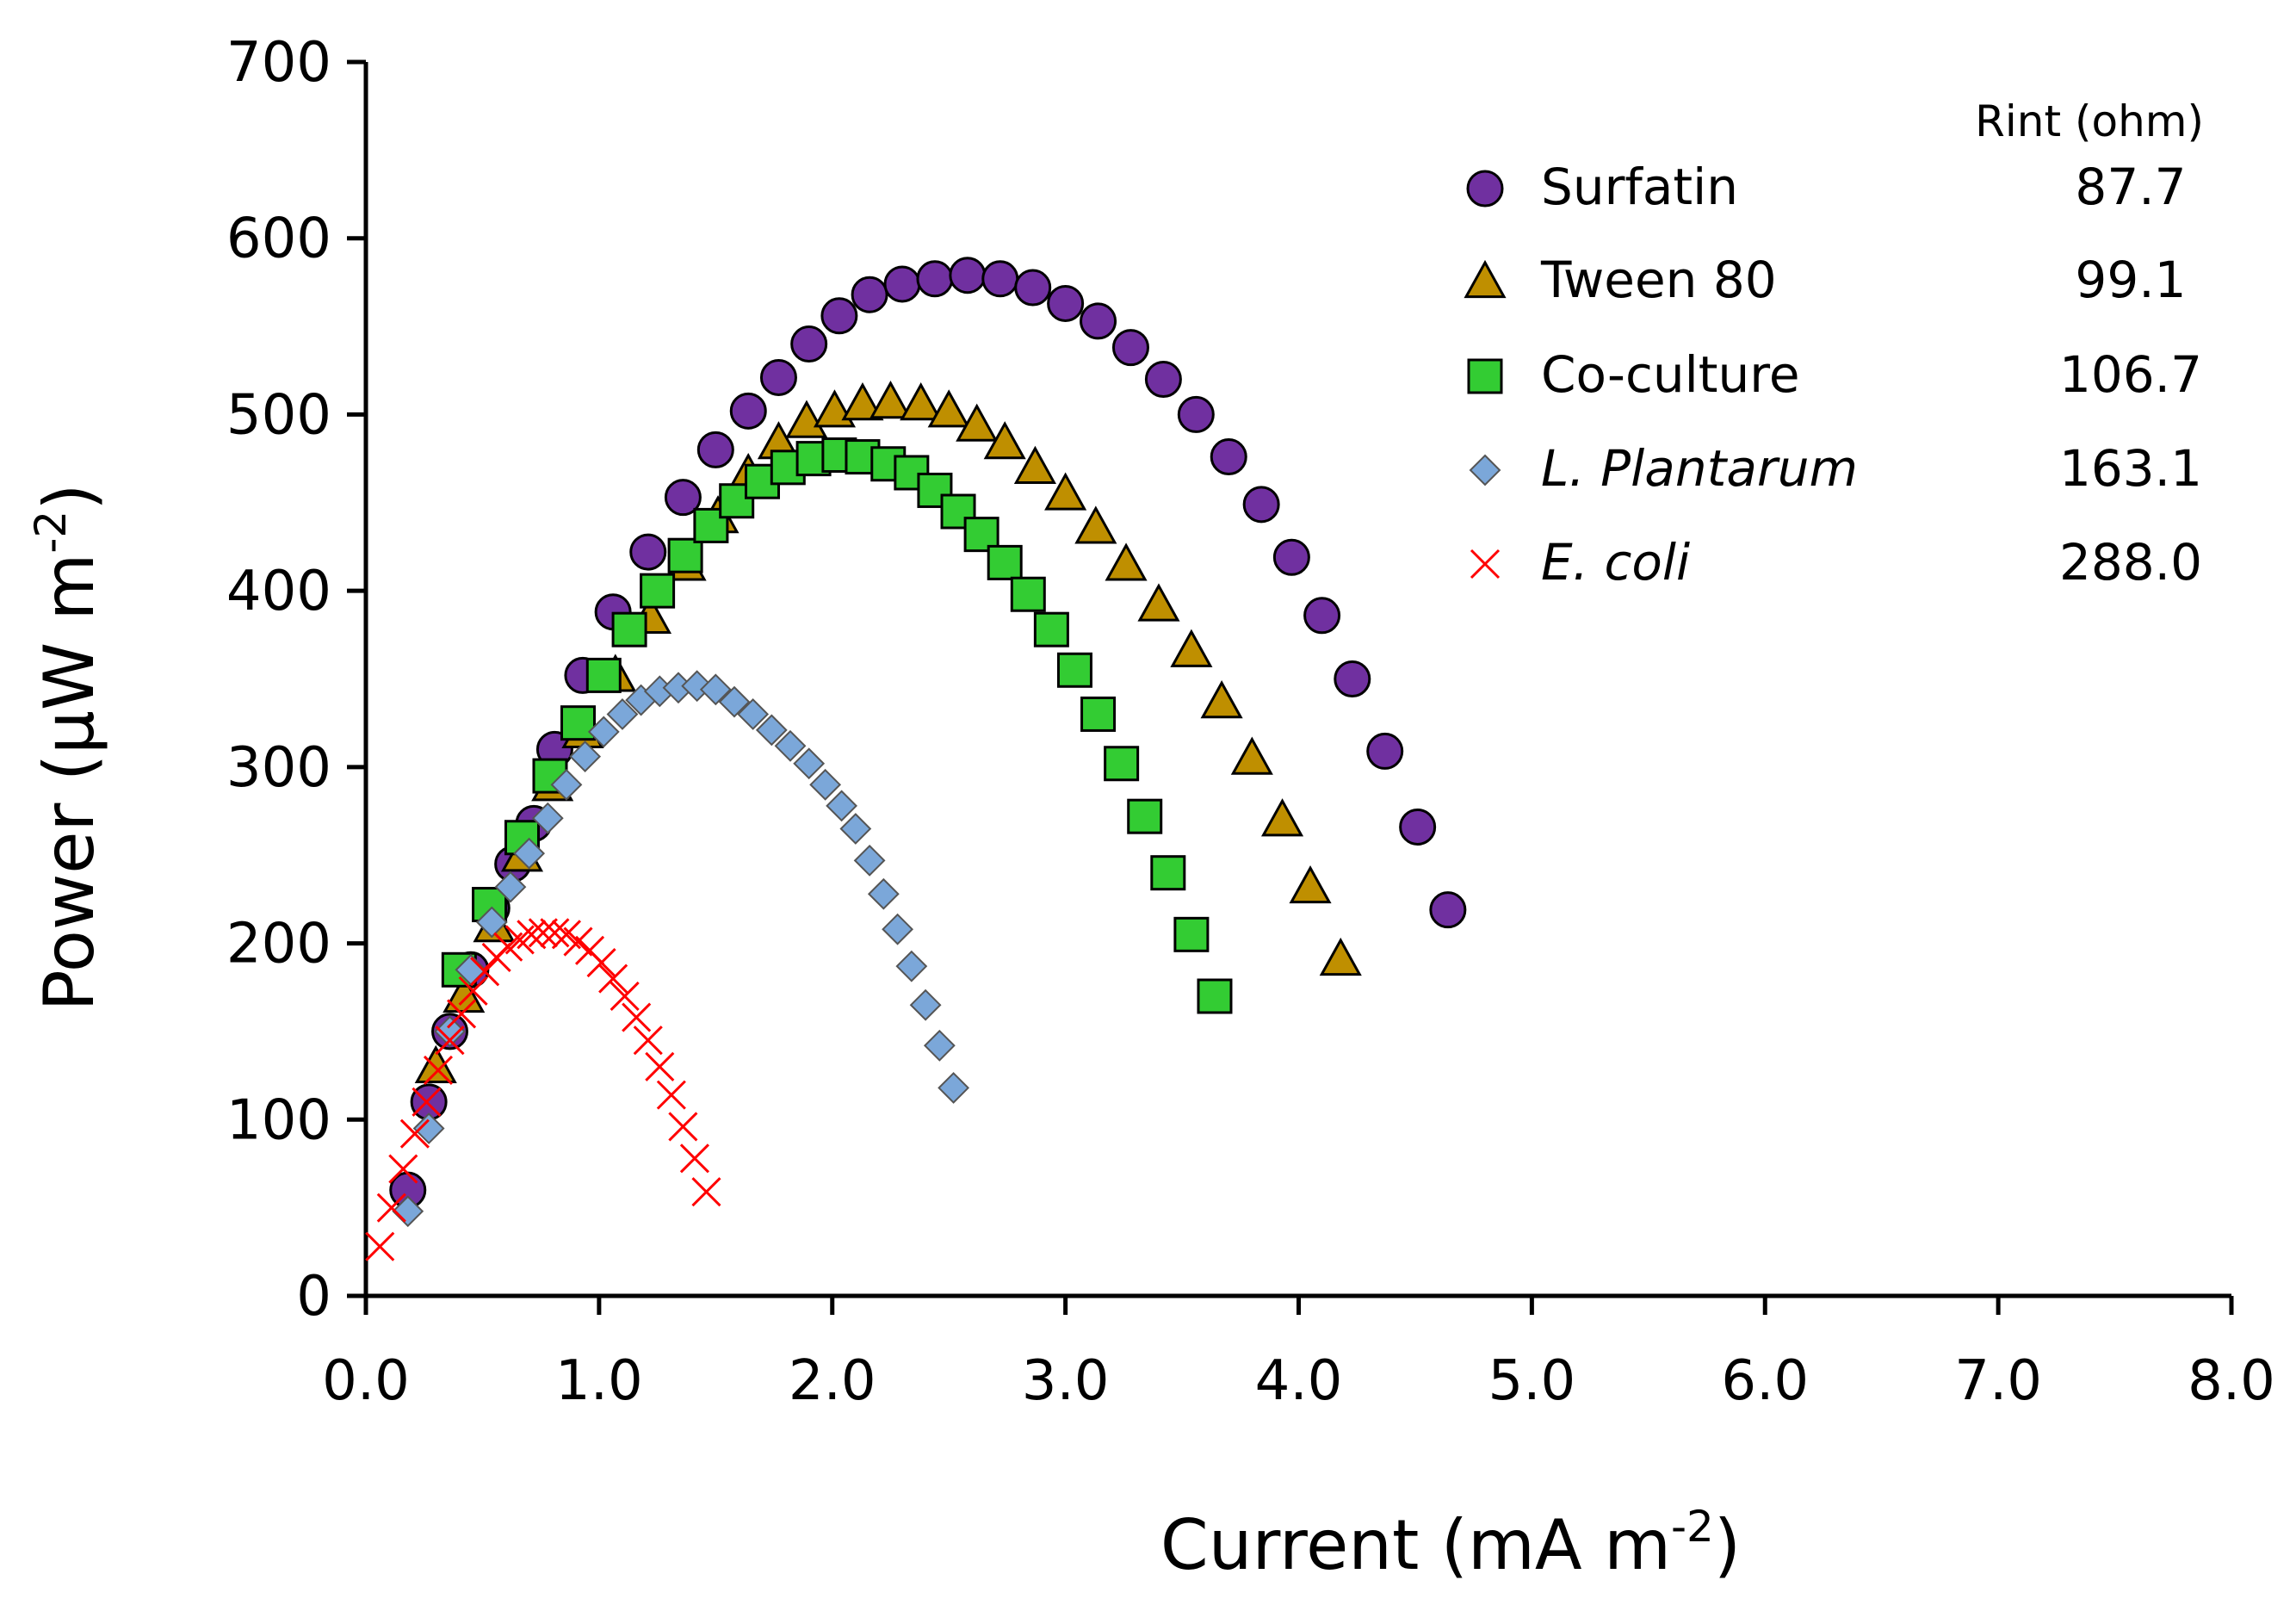 The height and width of the screenshot is (1605, 2296). Describe the element at coordinates (366, 1381) in the screenshot. I see `x-tick-label: 0.0` at that location.